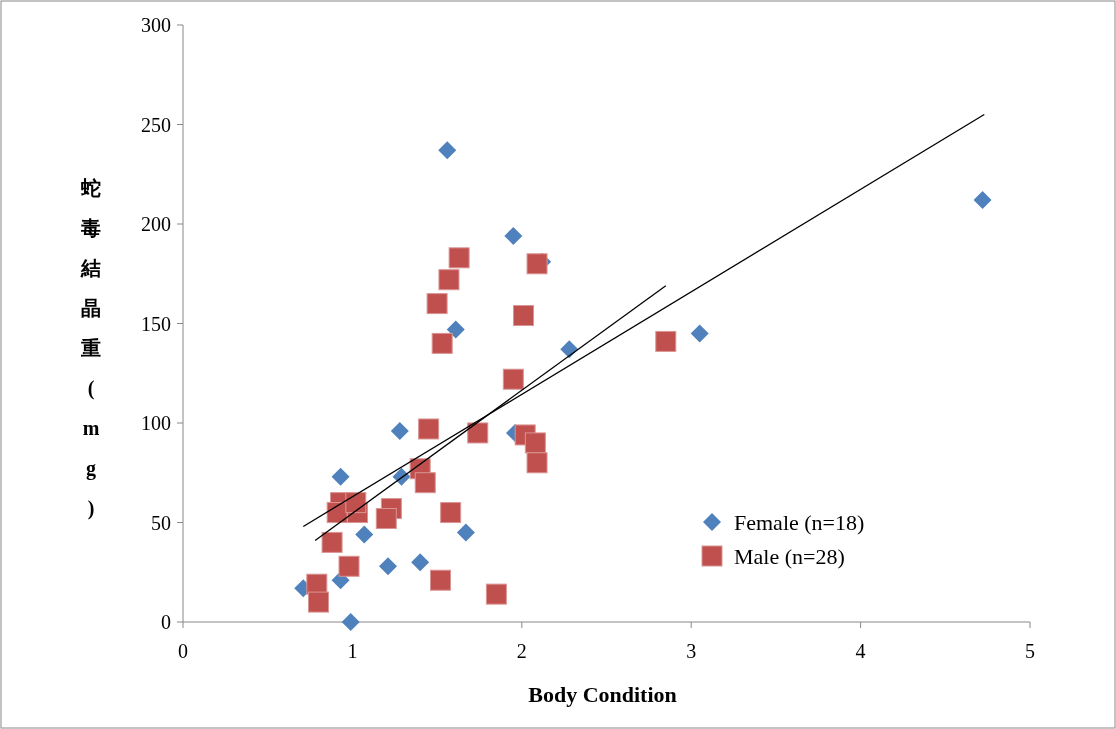 The height and width of the screenshot is (729, 1116). I want to click on legend-label: Female (n=18), so click(799, 522).